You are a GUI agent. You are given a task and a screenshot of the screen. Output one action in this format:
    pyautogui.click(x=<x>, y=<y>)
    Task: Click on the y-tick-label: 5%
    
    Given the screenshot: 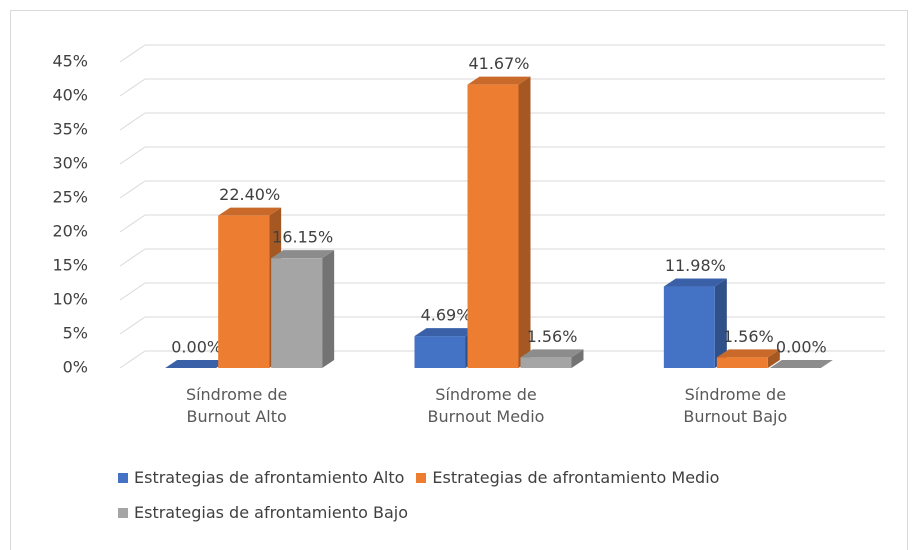 What is the action you would take?
    pyautogui.click(x=75, y=333)
    